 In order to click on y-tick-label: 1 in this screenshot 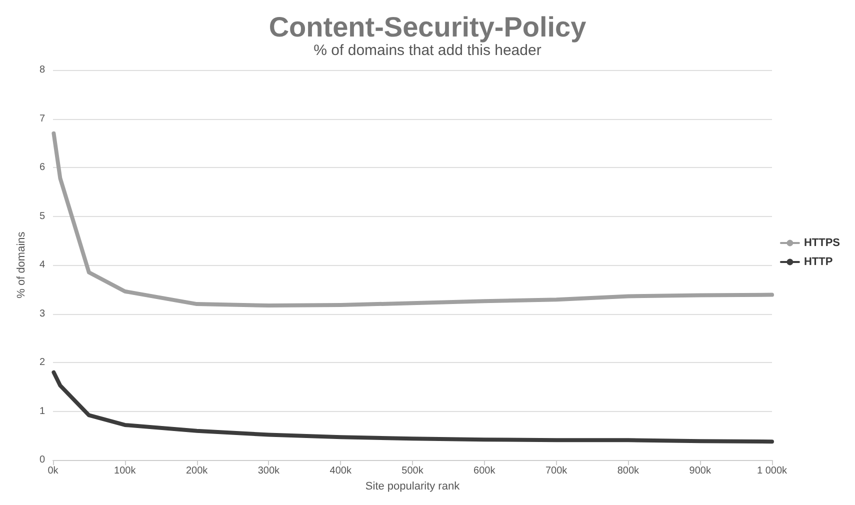, I will do `click(42, 411)`.